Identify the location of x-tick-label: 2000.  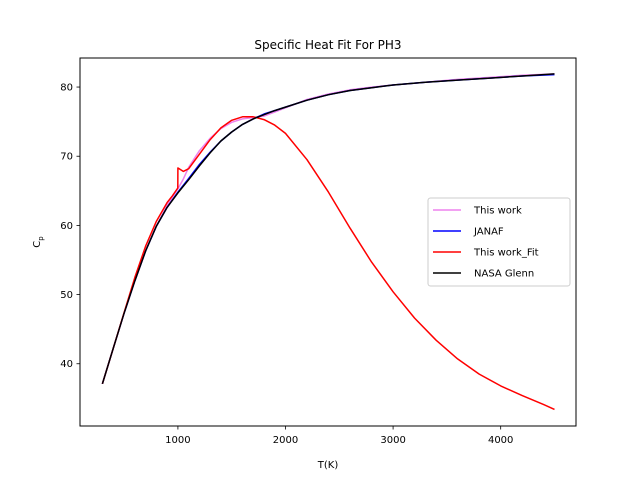
(285, 440).